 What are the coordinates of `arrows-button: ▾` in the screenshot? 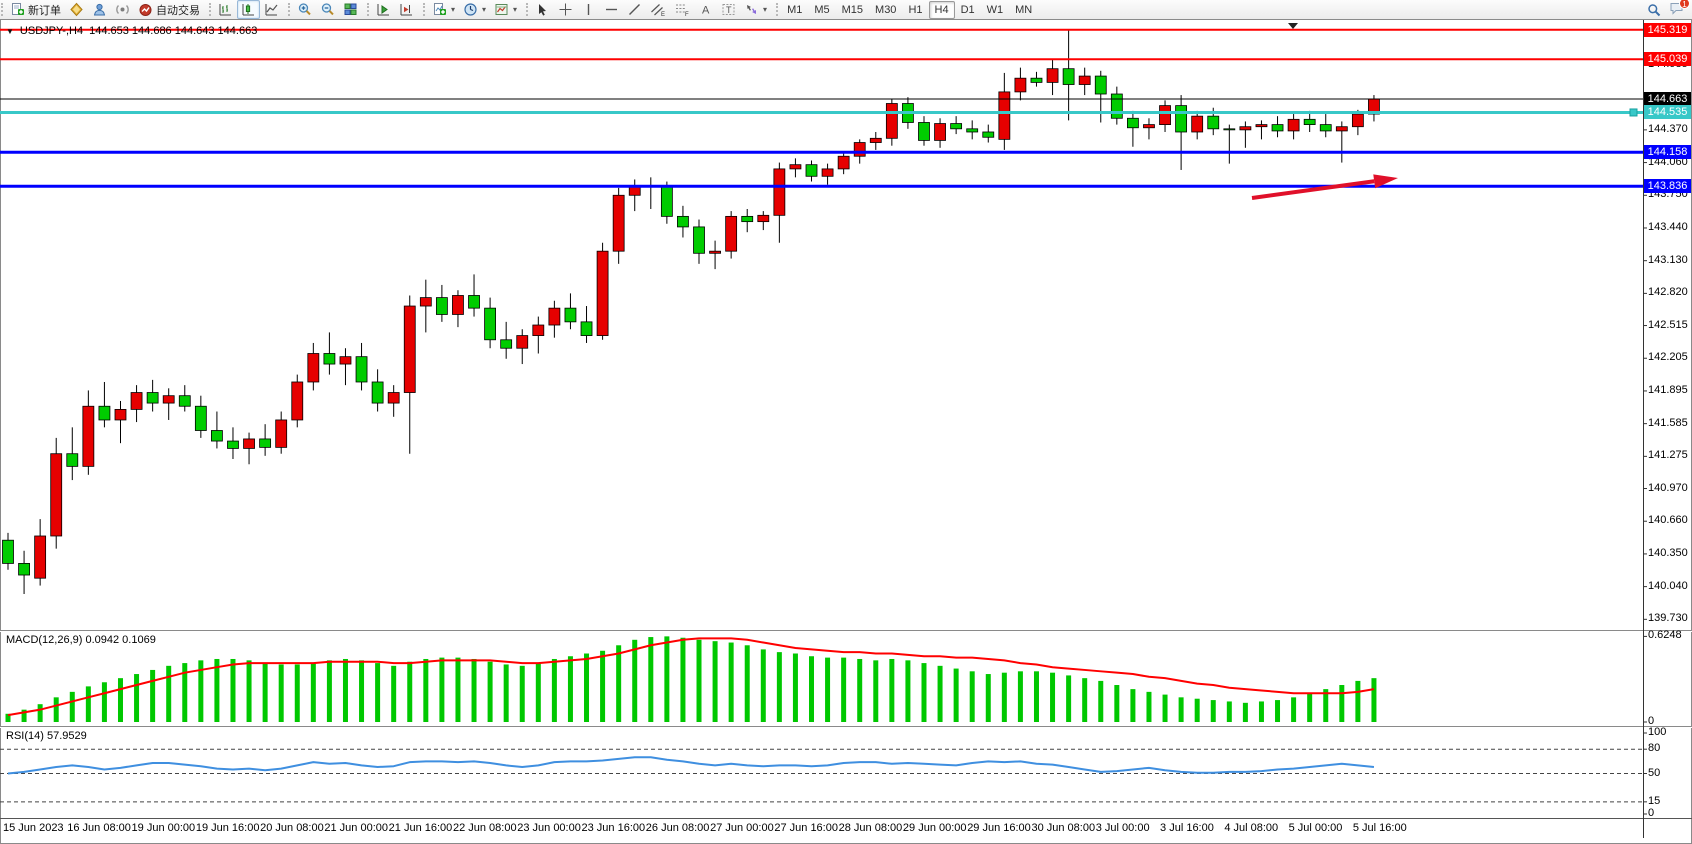 It's located at (755, 9).